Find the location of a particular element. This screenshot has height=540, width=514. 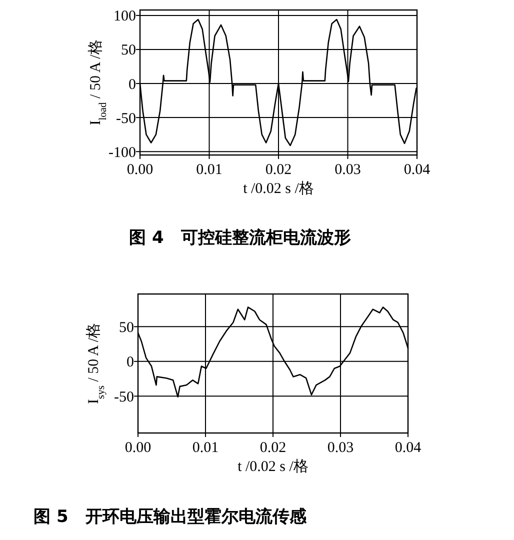

y-tick-label: -100 is located at coordinates (122, 152).